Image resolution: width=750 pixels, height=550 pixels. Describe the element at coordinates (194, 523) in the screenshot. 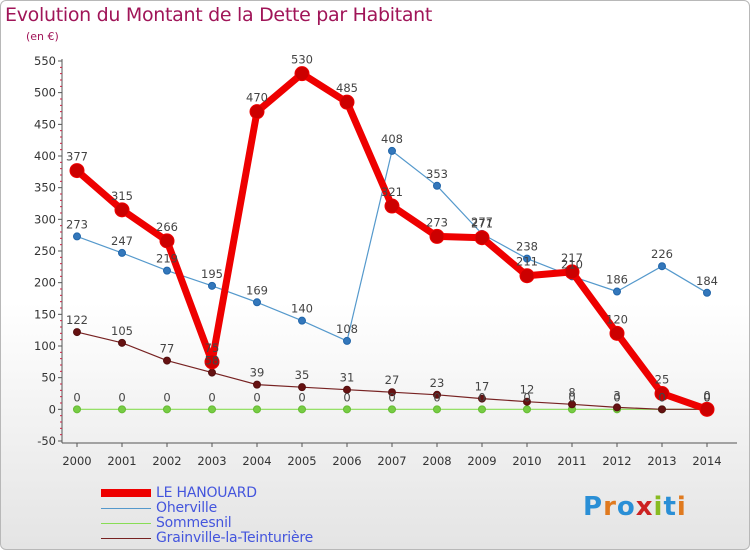

I see `legend-label: Sommesnil` at that location.